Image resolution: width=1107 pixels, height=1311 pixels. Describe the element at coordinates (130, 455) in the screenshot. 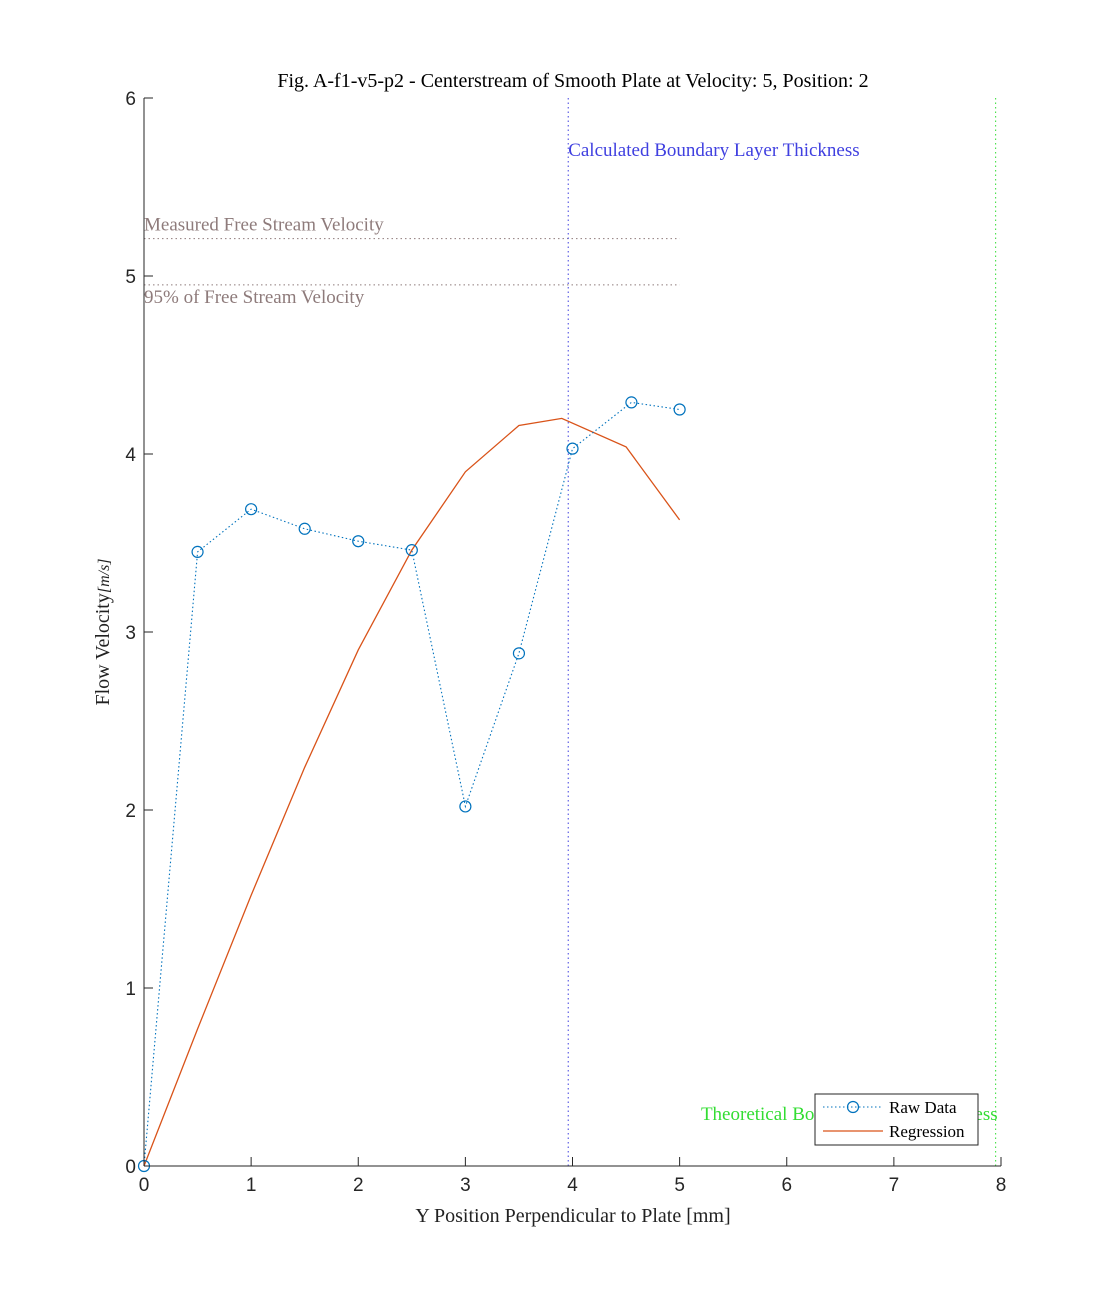

I see `y-tick-label: 4` at that location.